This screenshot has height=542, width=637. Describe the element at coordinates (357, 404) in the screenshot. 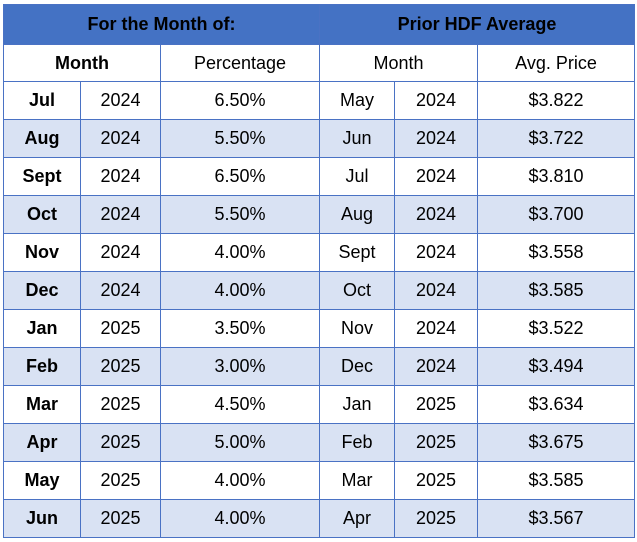

I see `prior-month-cell: Jan` at that location.